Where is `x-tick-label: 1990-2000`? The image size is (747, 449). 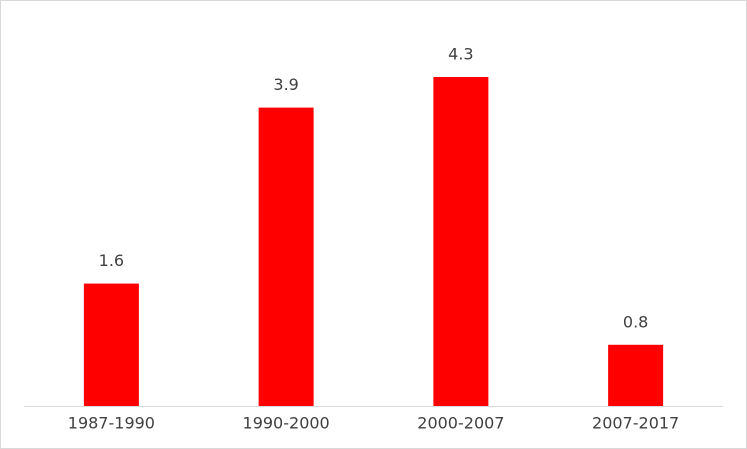 x-tick-label: 1990-2000 is located at coordinates (286, 423).